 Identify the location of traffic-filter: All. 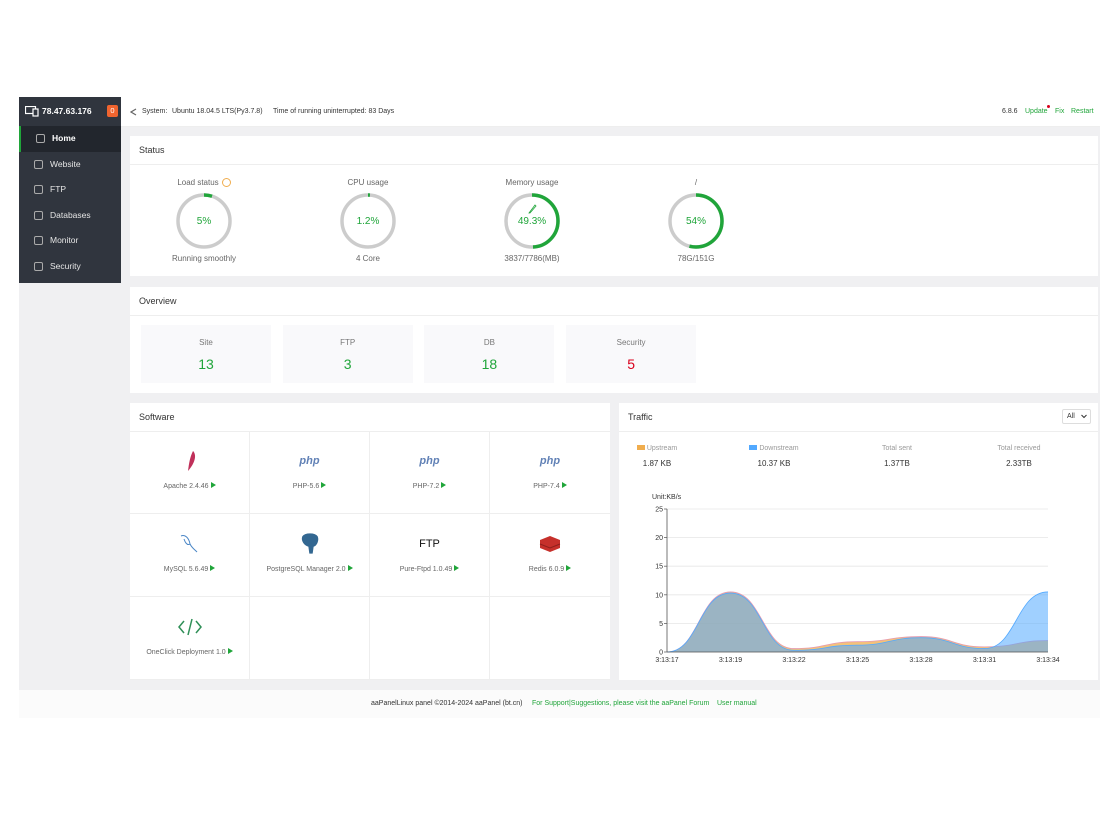
(1076, 416).